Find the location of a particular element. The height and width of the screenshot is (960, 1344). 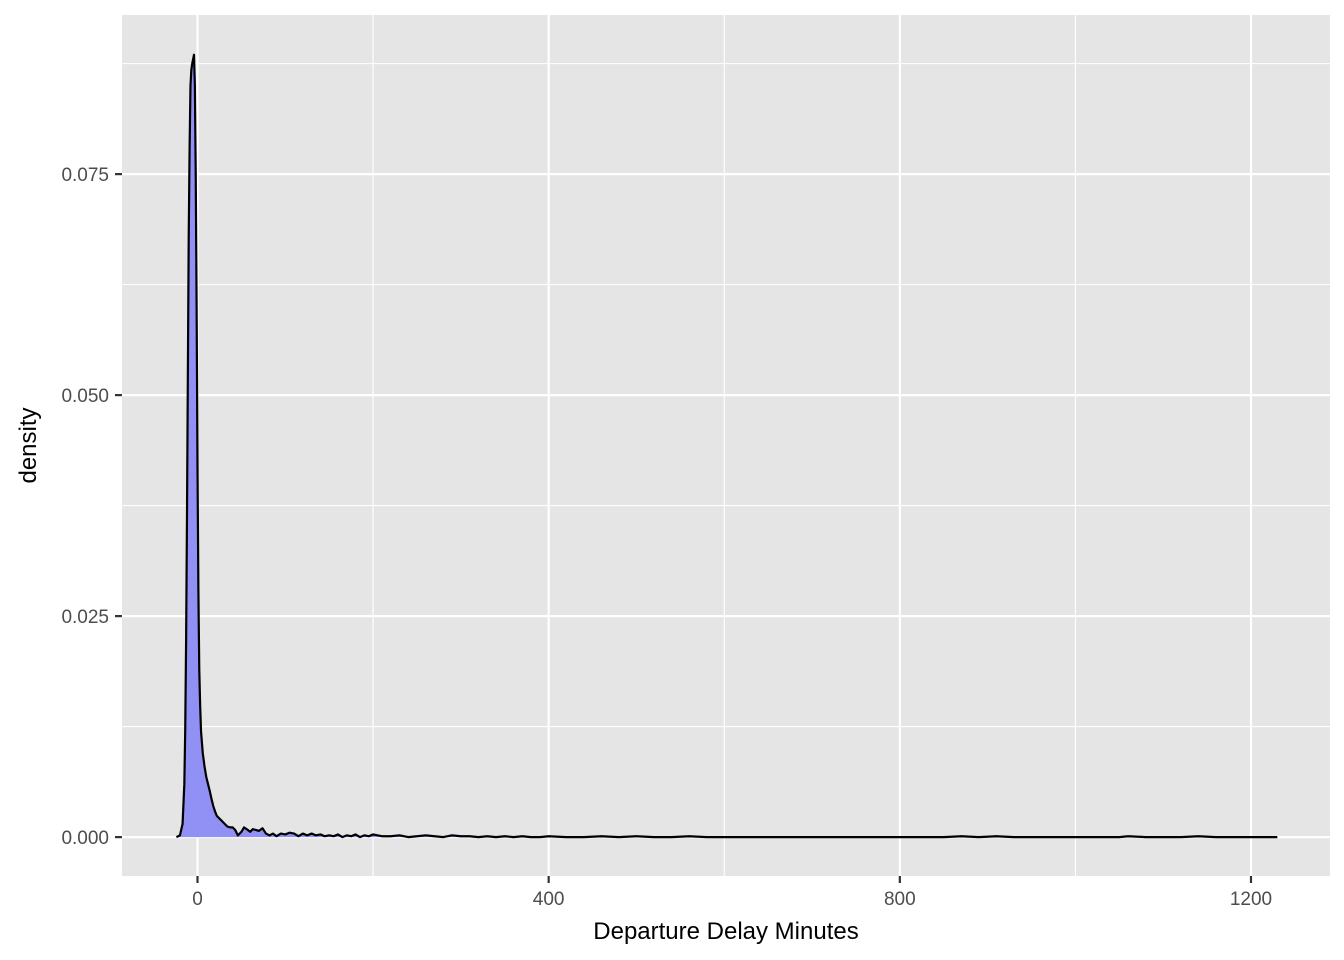

x-axis-title: Departure Delay Minutes is located at coordinates (725, 931).